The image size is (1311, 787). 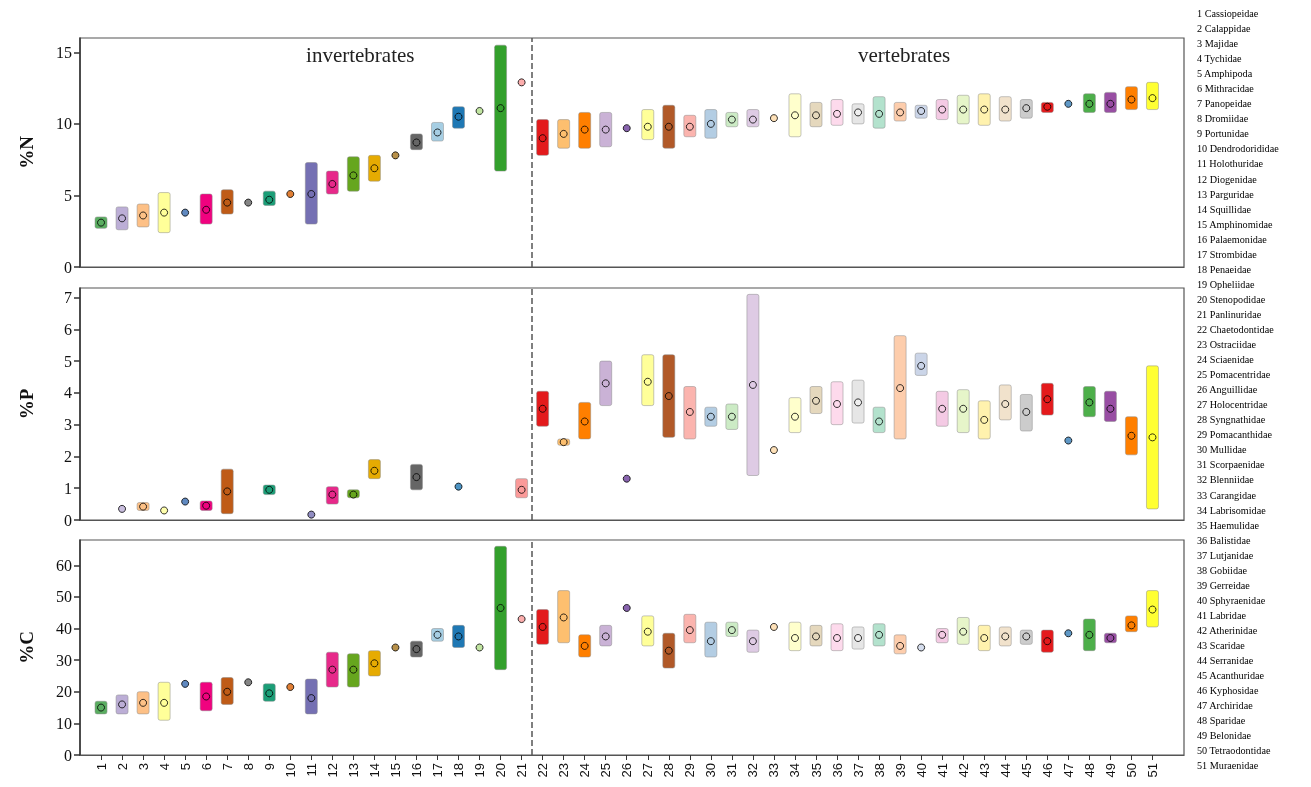 I want to click on text: 40 Sphyraenidae, so click(x=1232, y=600).